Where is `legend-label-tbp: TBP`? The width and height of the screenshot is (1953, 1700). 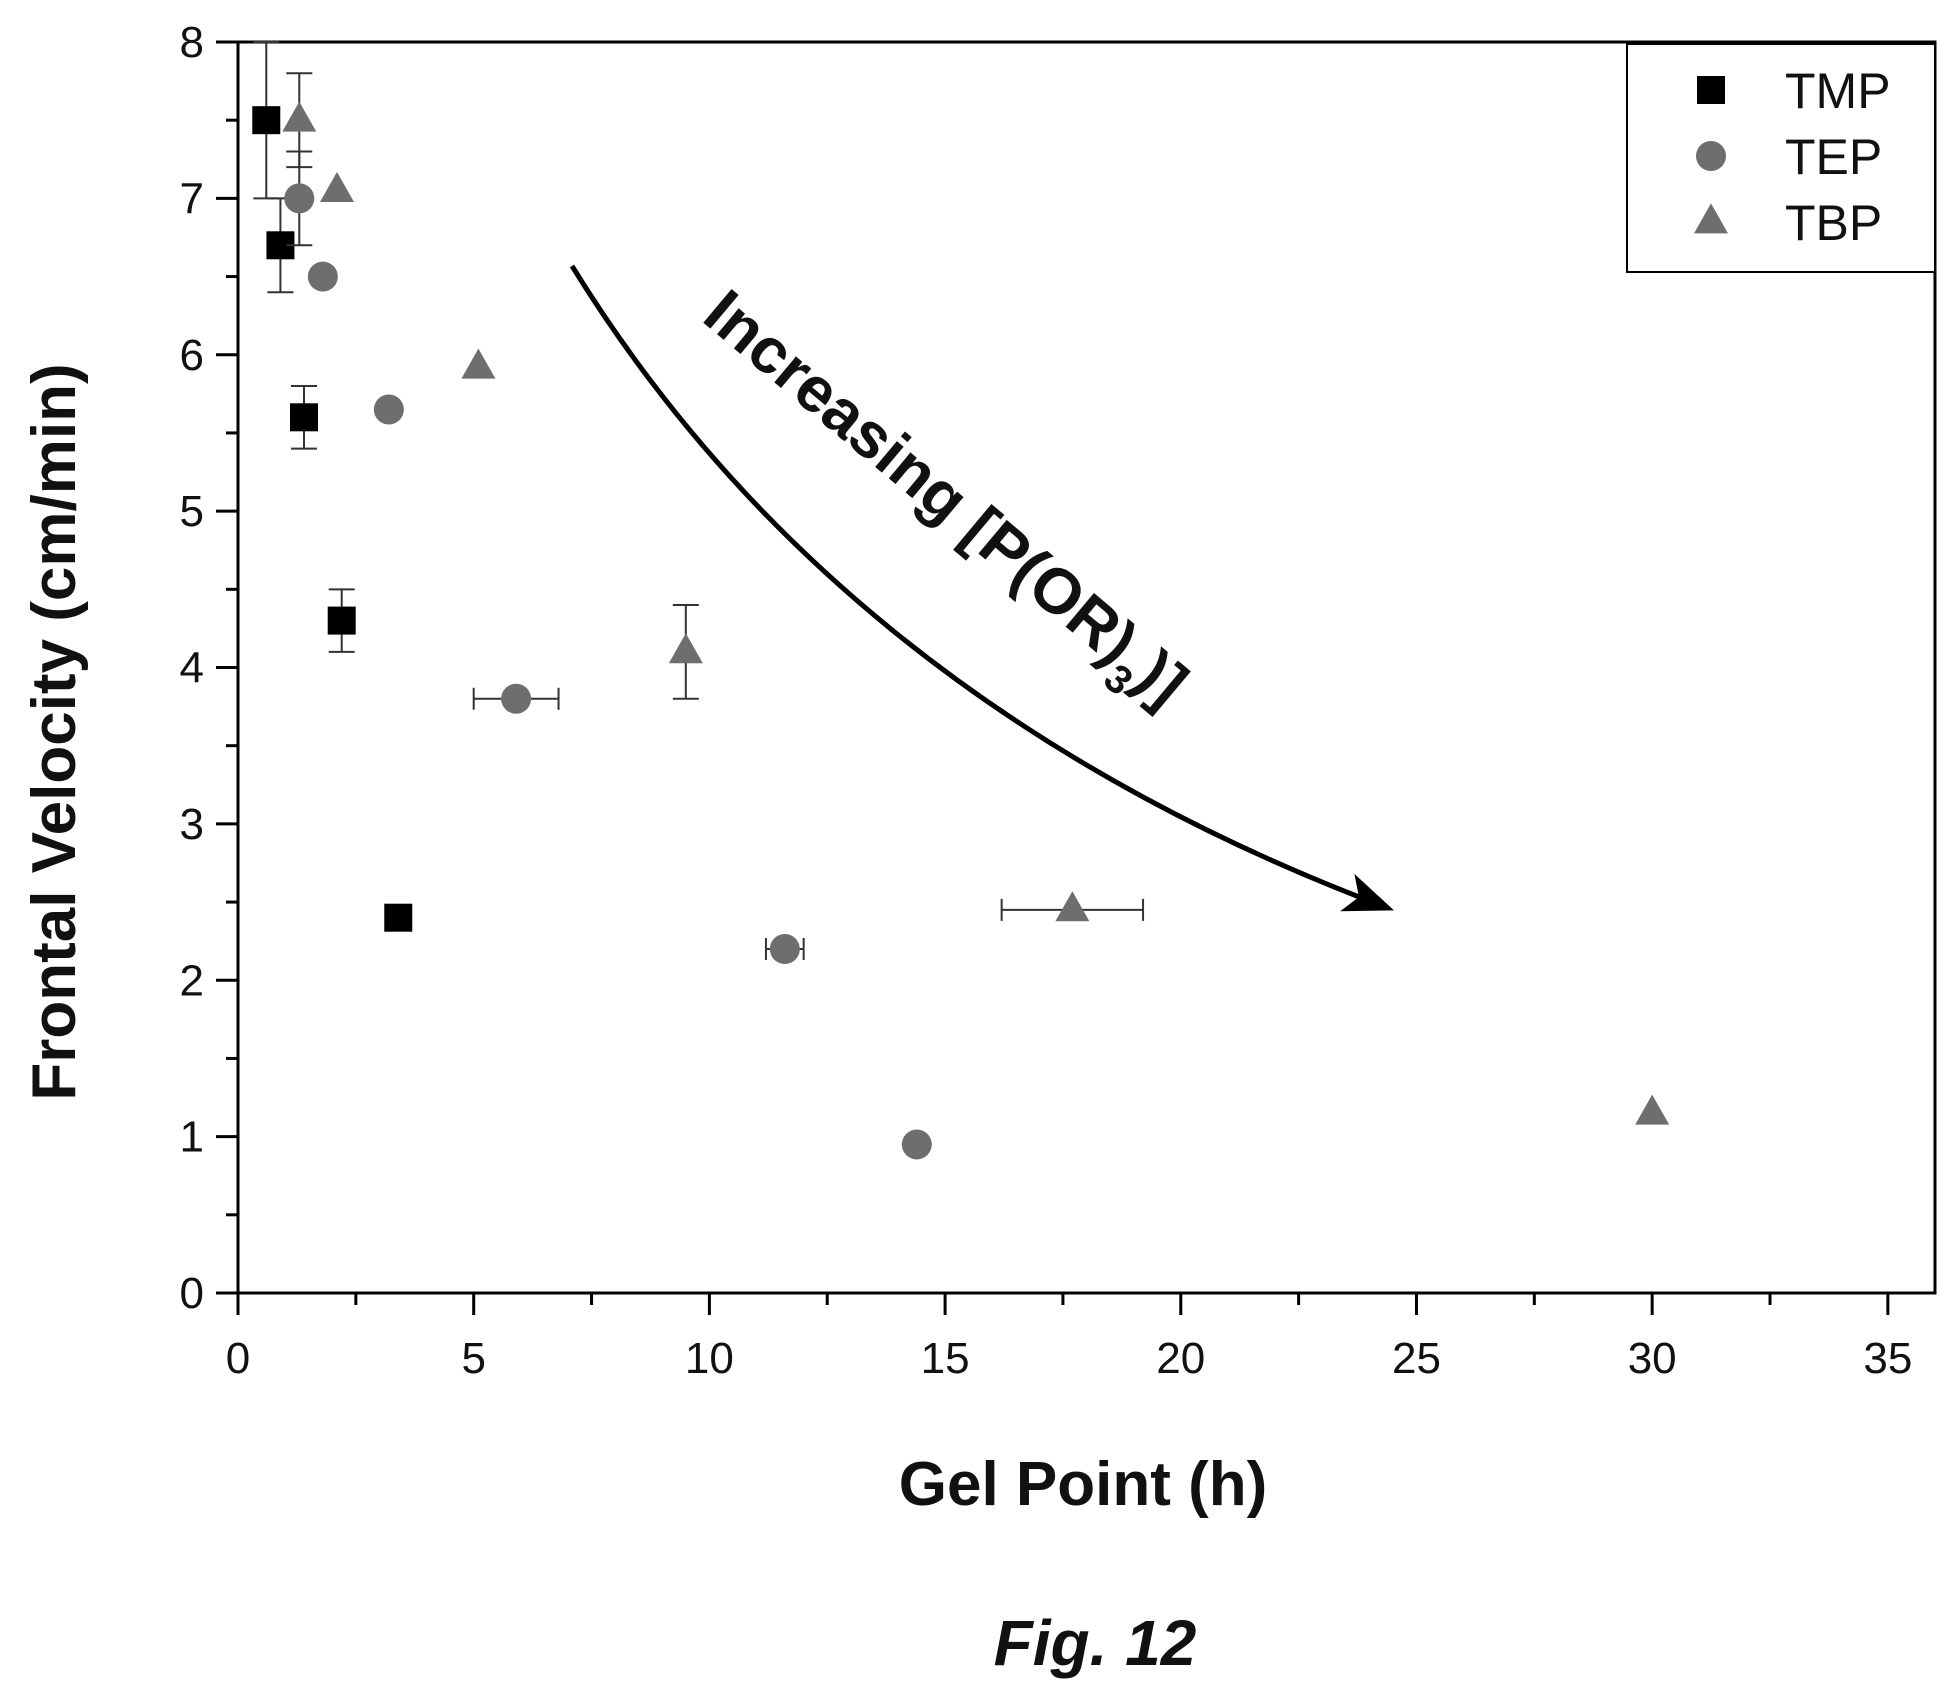 legend-label-tbp: TBP is located at coordinates (1833, 223).